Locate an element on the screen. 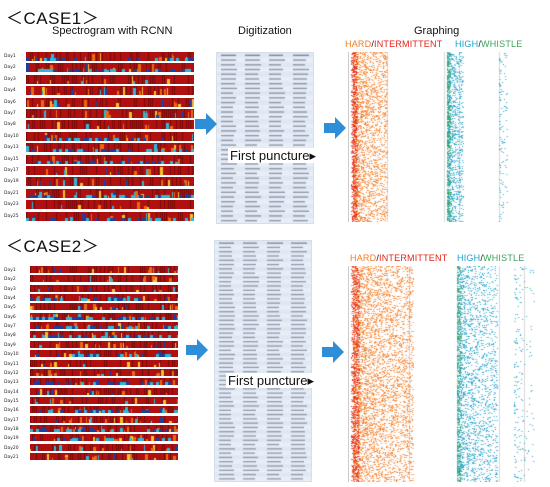 Image resolution: width=550 pixels, height=487 pixels. case2-digitization-table is located at coordinates (263, 361).